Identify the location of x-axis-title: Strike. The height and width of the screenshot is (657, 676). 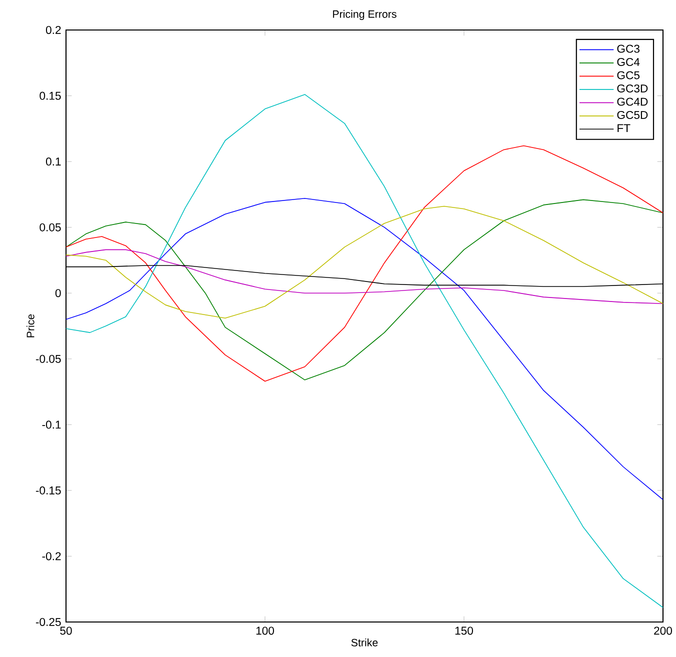
(364, 642).